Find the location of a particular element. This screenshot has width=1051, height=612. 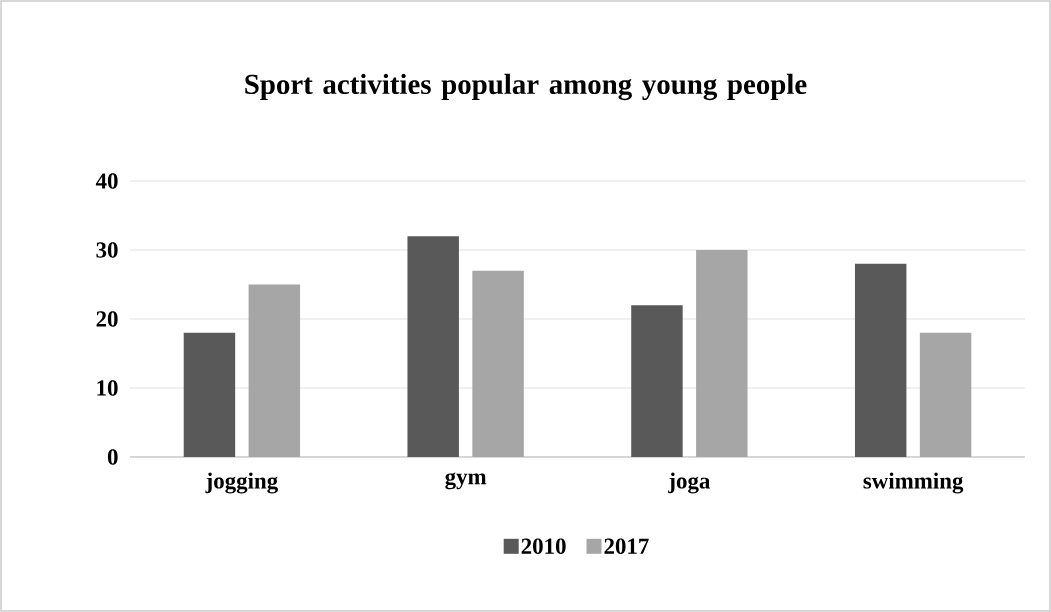

x-tick-label: swimming is located at coordinates (913, 483).